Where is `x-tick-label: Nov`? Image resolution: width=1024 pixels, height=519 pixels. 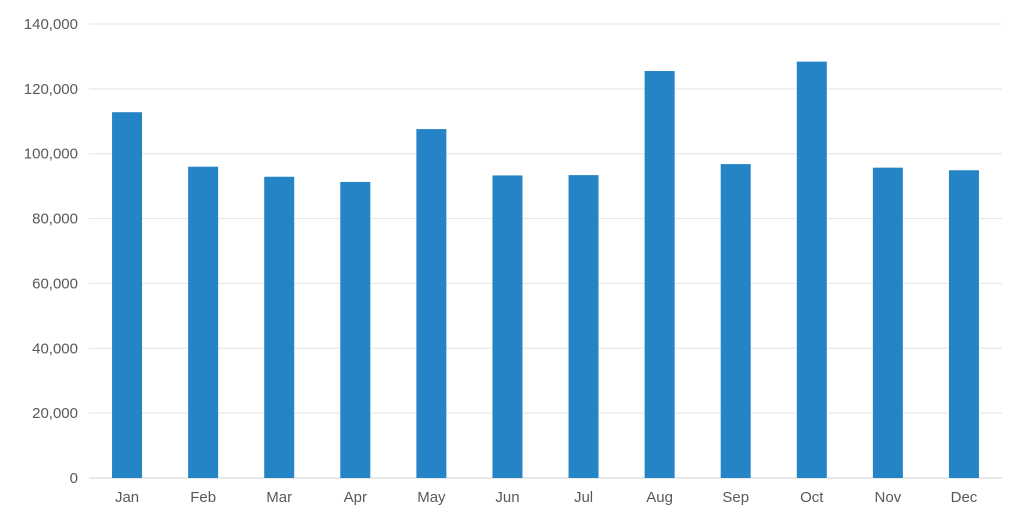
x-tick-label: Nov is located at coordinates (888, 497).